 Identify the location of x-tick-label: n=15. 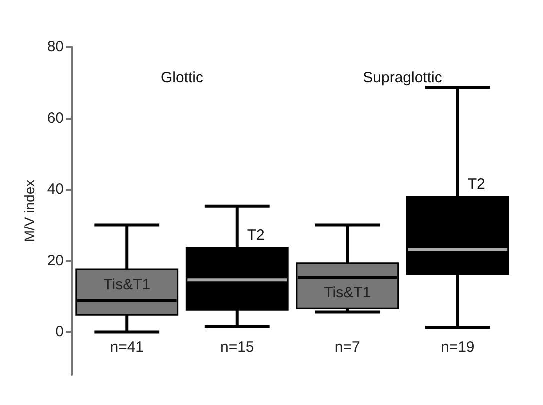
(237, 347).